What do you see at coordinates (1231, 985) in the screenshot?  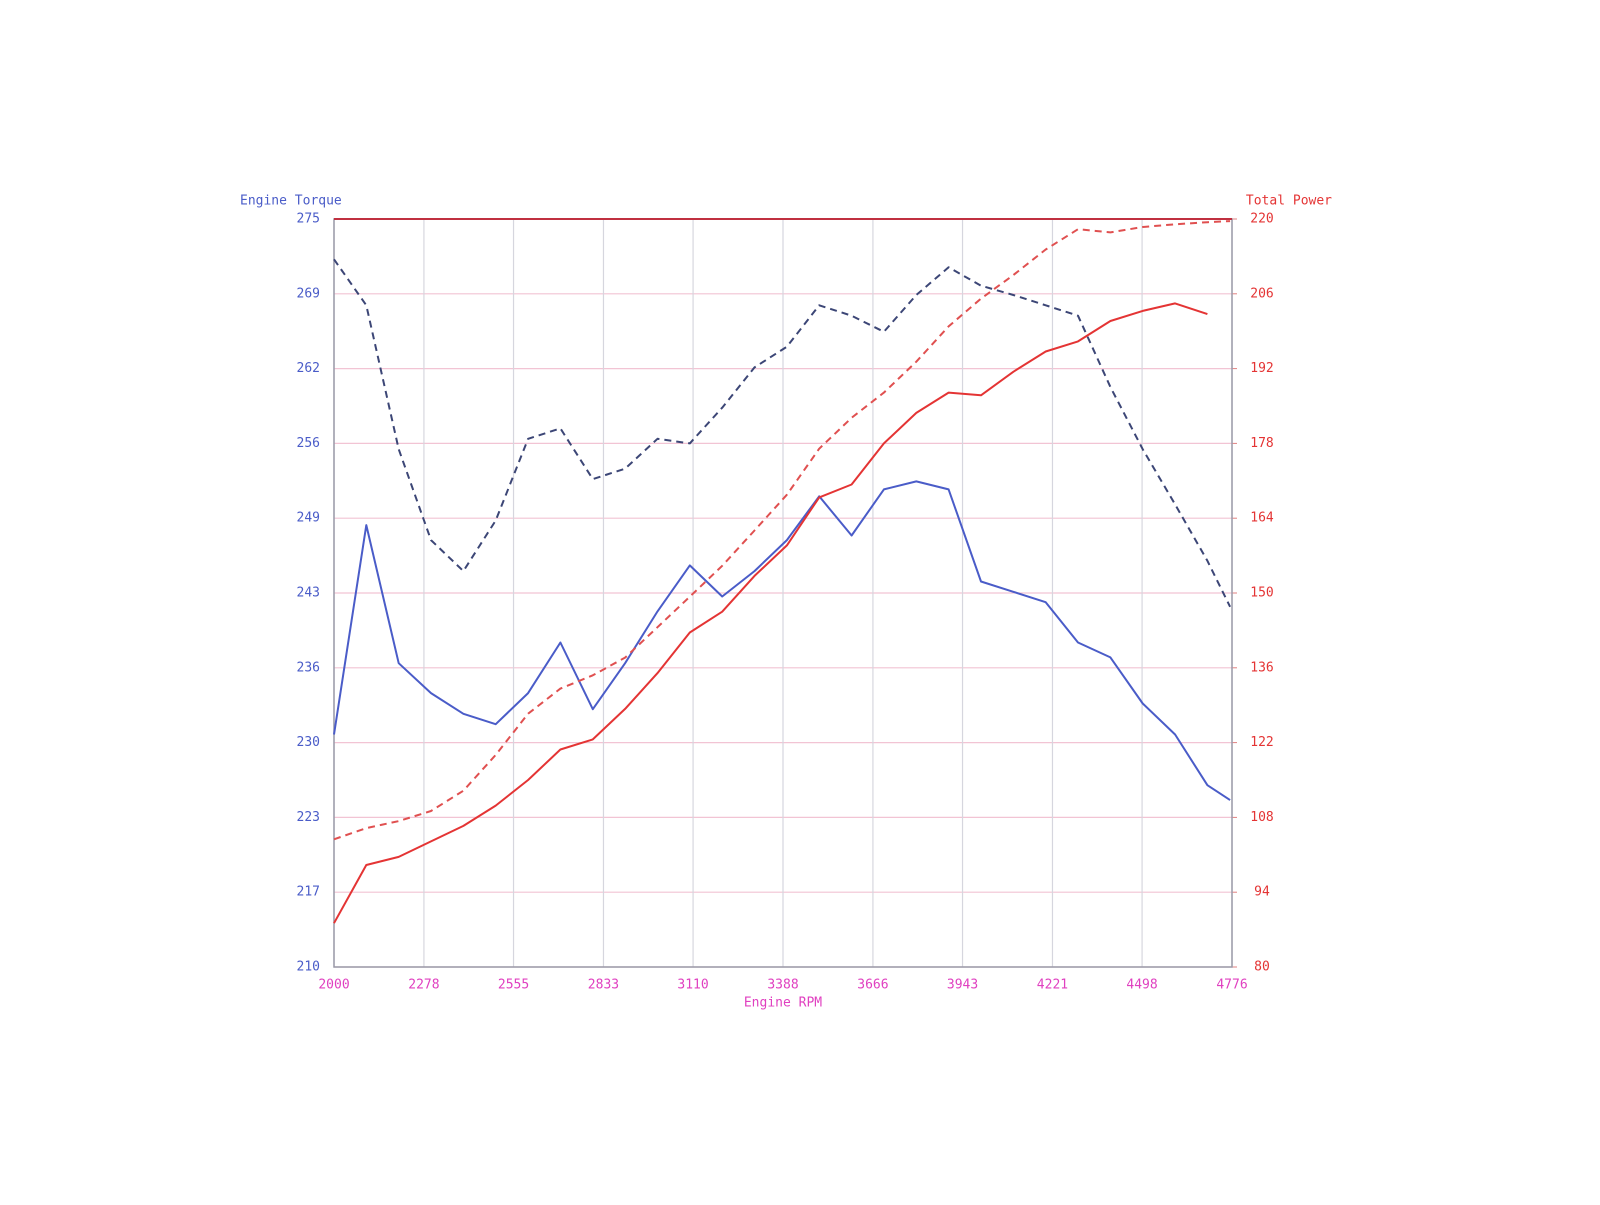 I see `x-tick-label: 4776` at bounding box center [1231, 985].